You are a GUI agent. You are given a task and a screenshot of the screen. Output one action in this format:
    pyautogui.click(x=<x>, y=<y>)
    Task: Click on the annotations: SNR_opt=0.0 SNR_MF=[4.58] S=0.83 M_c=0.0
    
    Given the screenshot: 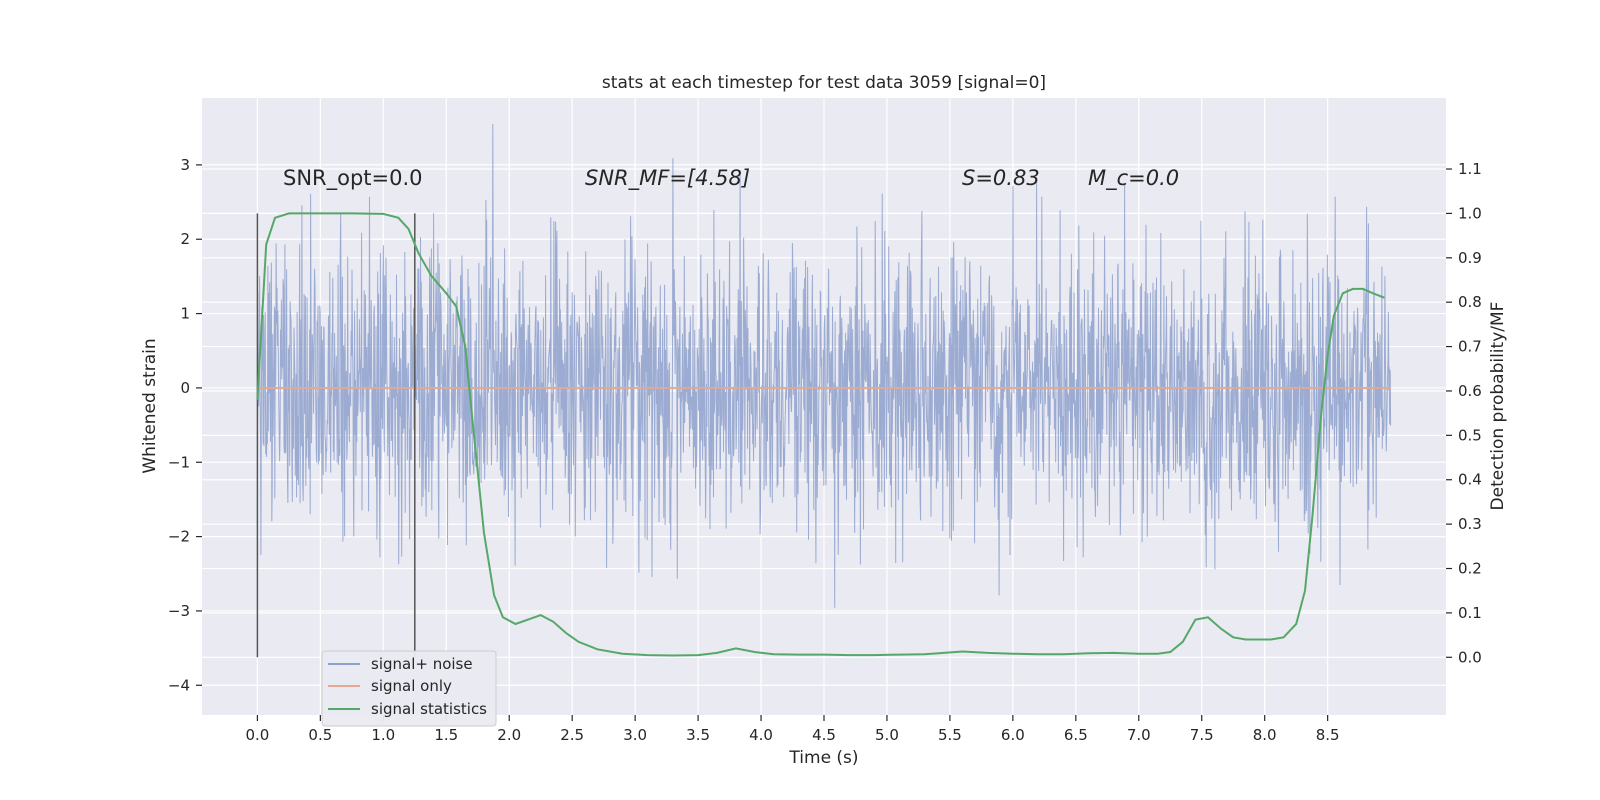 What is the action you would take?
    pyautogui.click(x=731, y=178)
    